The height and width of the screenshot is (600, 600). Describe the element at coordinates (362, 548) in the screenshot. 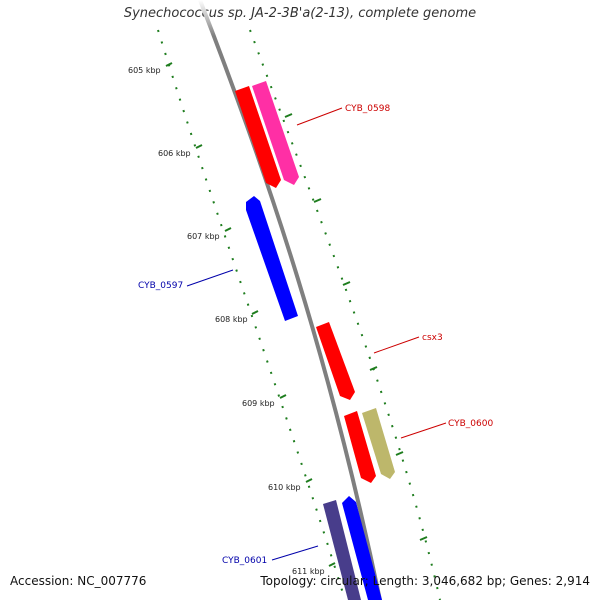

I see `gene-blue-bottom` at that location.